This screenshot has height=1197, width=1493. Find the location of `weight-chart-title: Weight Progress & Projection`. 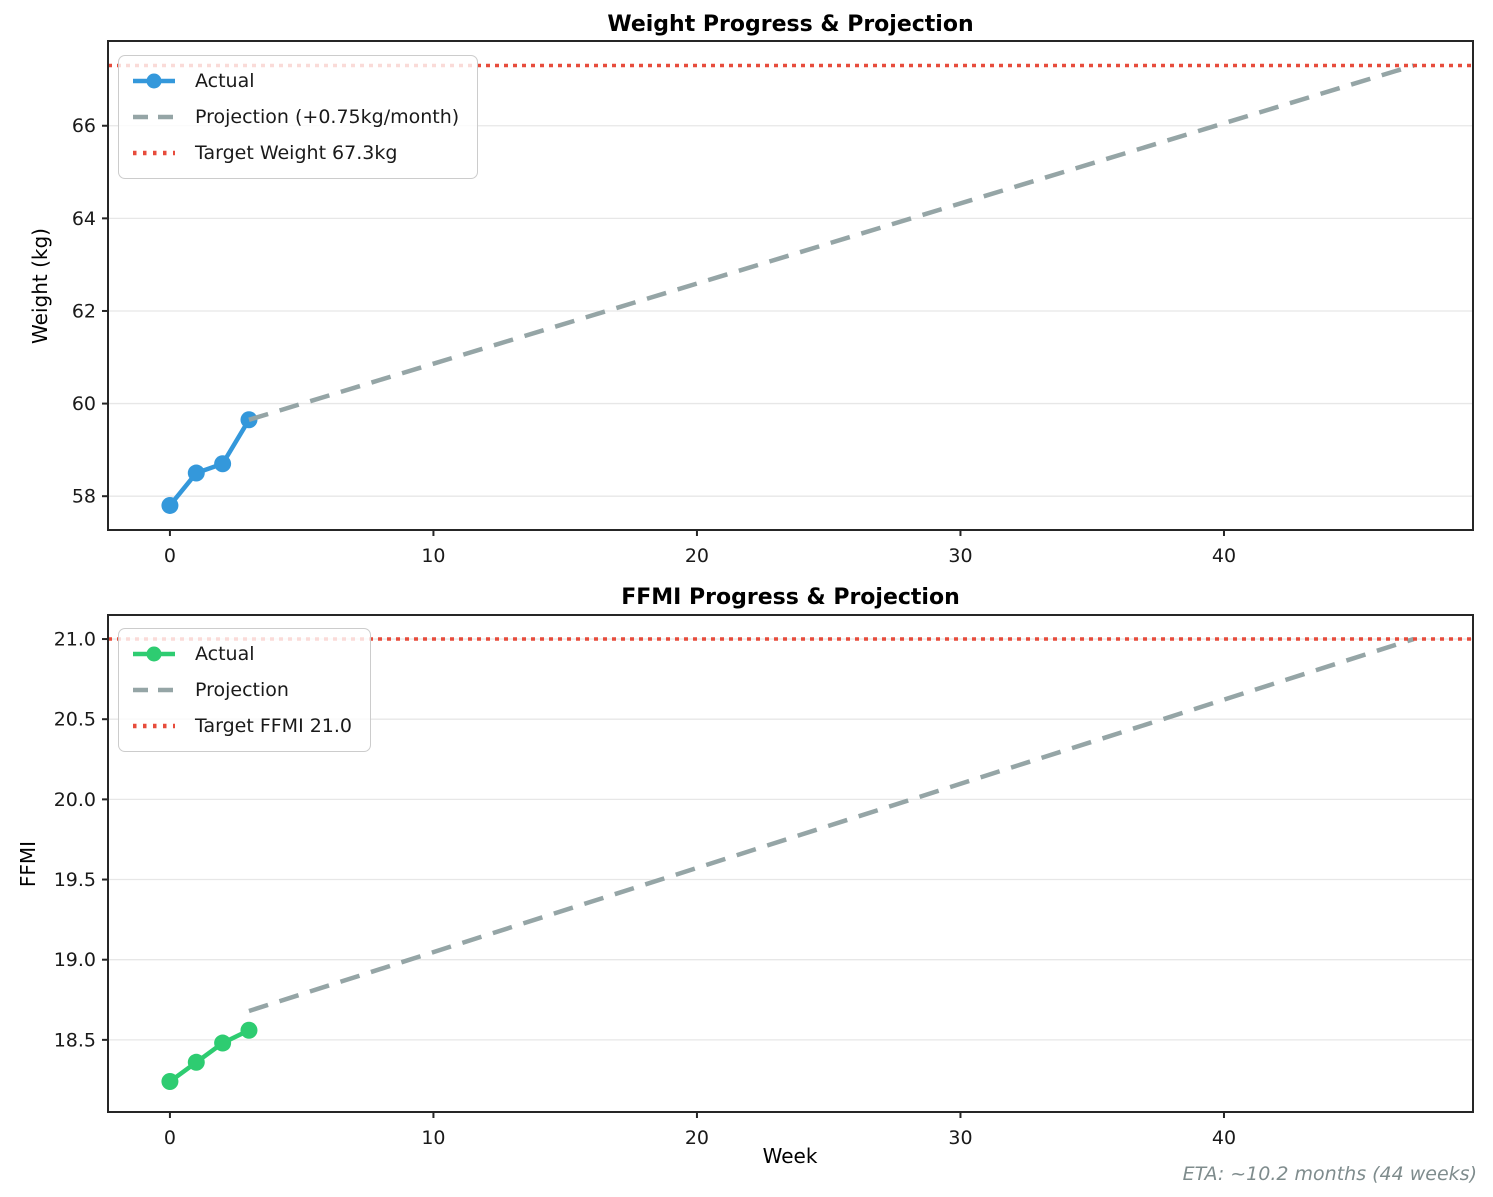

weight-chart-title: Weight Progress & Projection is located at coordinates (790, 24).